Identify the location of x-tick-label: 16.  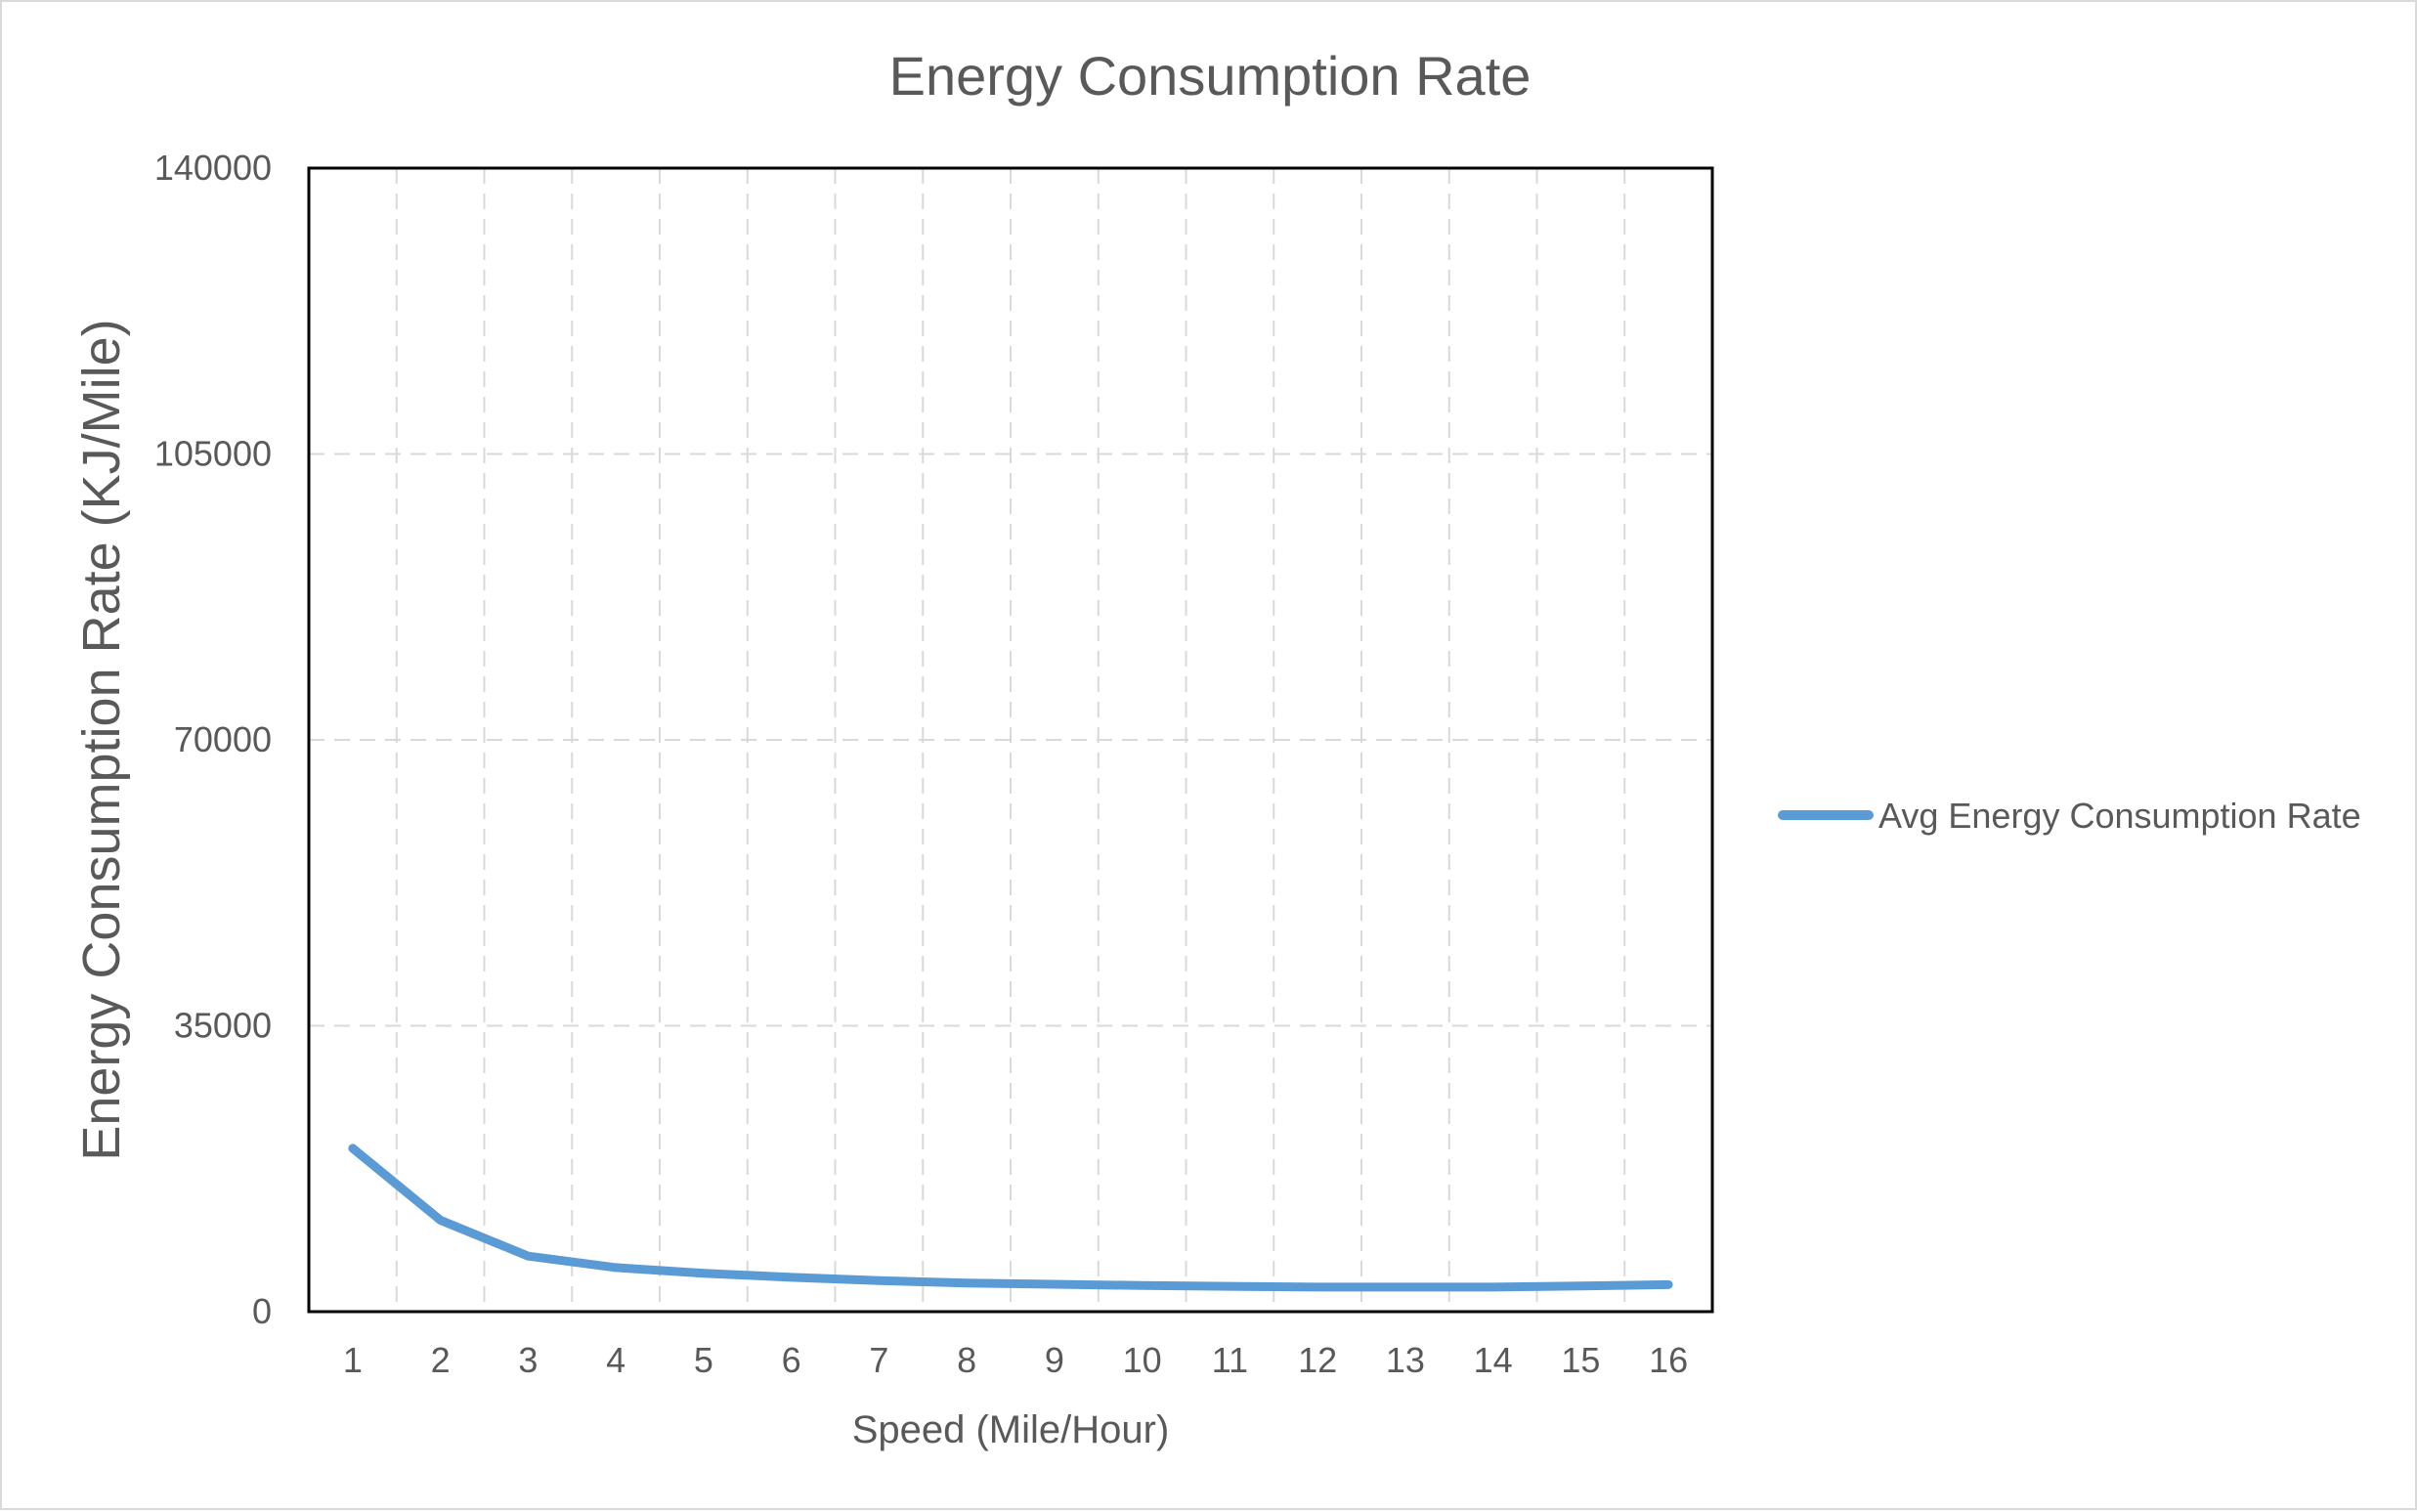
(1668, 1360).